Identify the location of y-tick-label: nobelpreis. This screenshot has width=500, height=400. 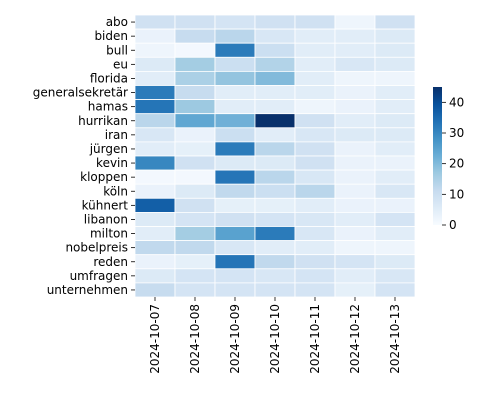
(96, 248).